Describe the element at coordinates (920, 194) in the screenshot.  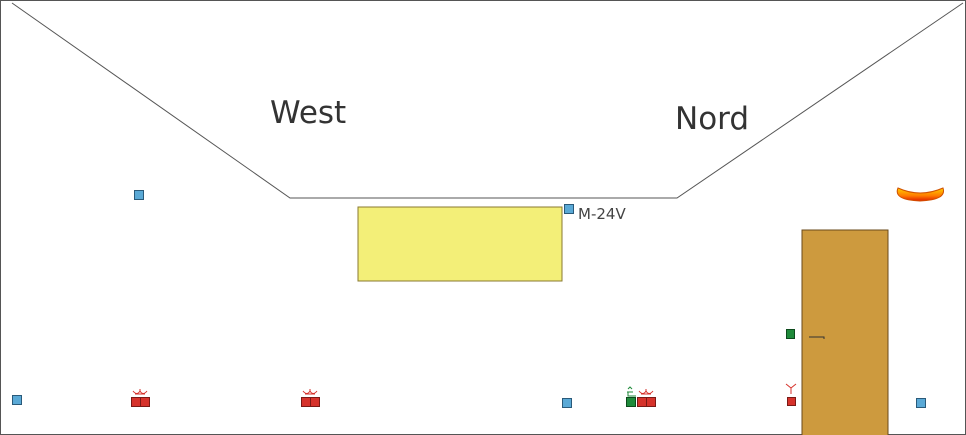
I see `ceiling-lamp-icon` at that location.